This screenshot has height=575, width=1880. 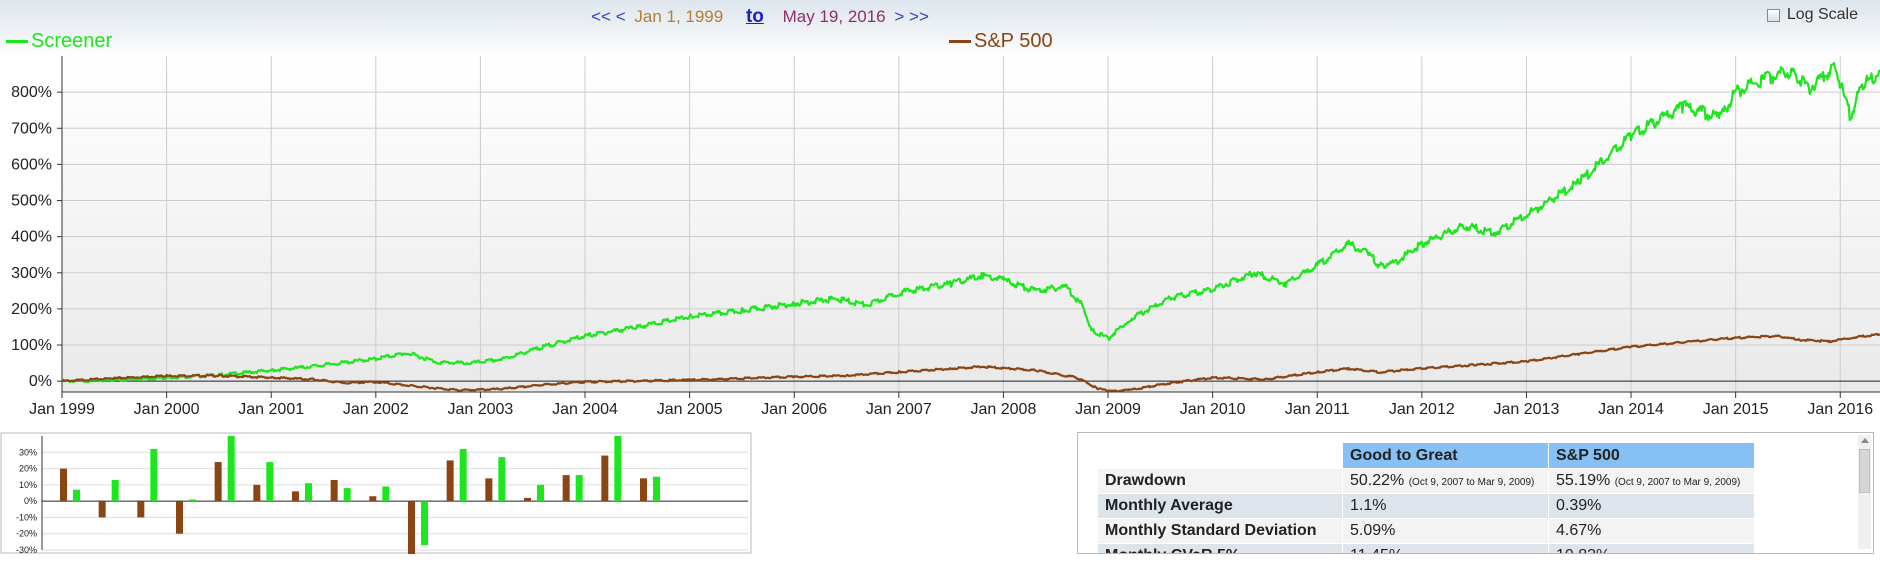 What do you see at coordinates (1773, 15) in the screenshot?
I see `log-scale-checkbox` at bounding box center [1773, 15].